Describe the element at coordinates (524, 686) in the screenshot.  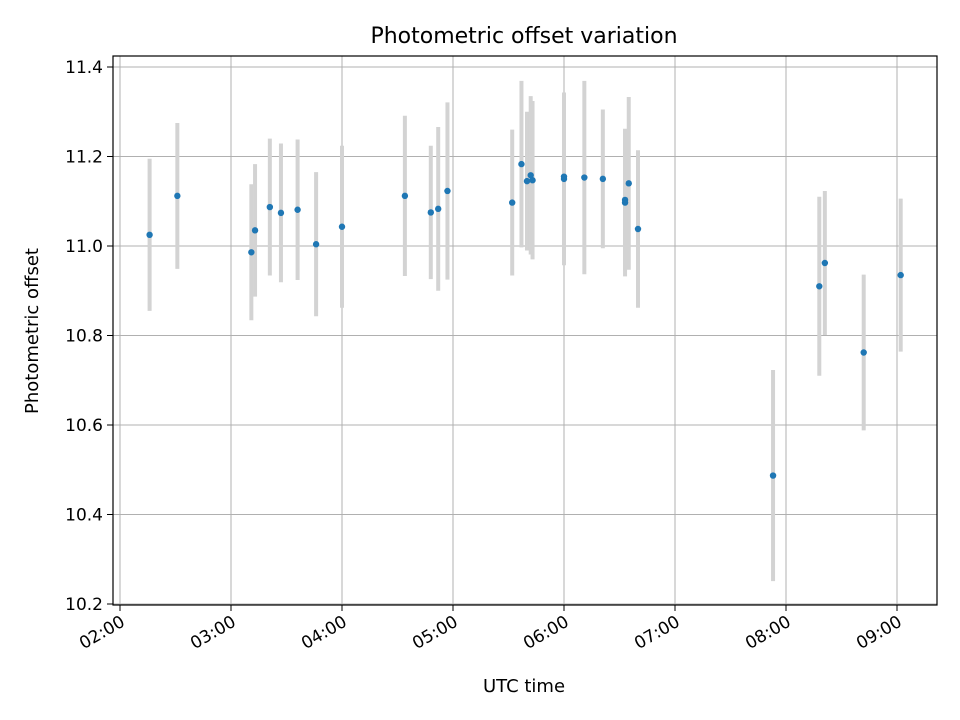
I see `x-axis-label: UTC time` at that location.